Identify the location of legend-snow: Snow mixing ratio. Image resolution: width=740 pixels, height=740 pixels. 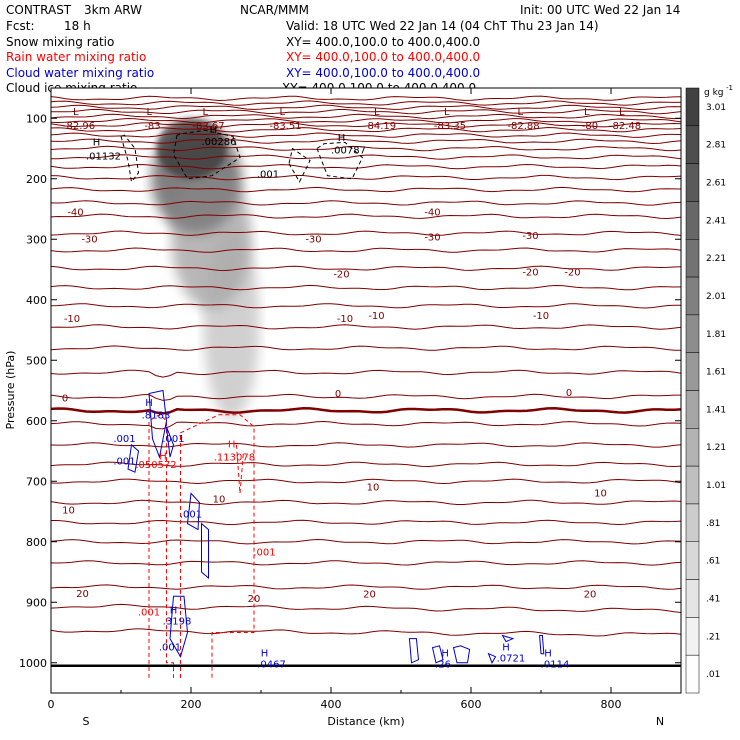
(60, 42).